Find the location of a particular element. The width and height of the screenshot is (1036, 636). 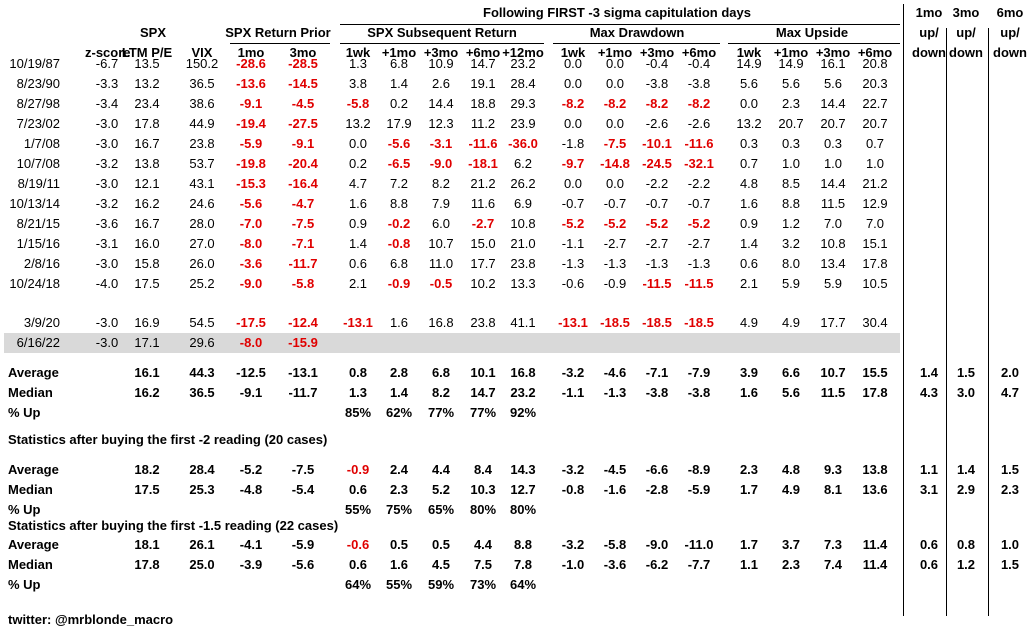

summary-cell: 18.1 is located at coordinates (147, 544).